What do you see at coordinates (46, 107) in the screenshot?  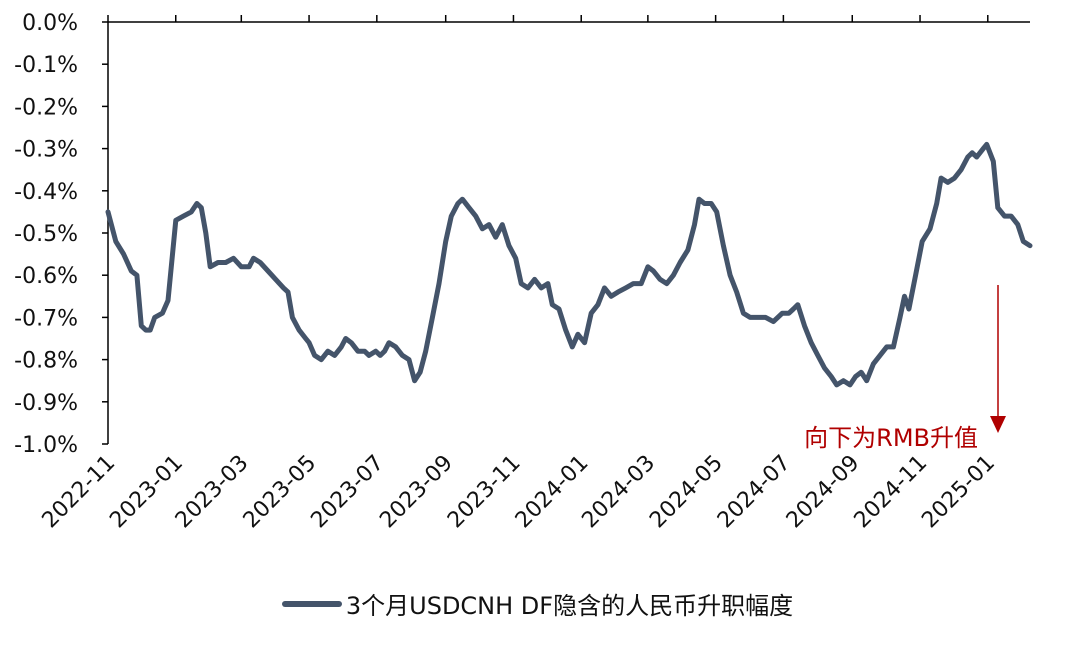 I see `y-tick-label: -0.2%` at bounding box center [46, 107].